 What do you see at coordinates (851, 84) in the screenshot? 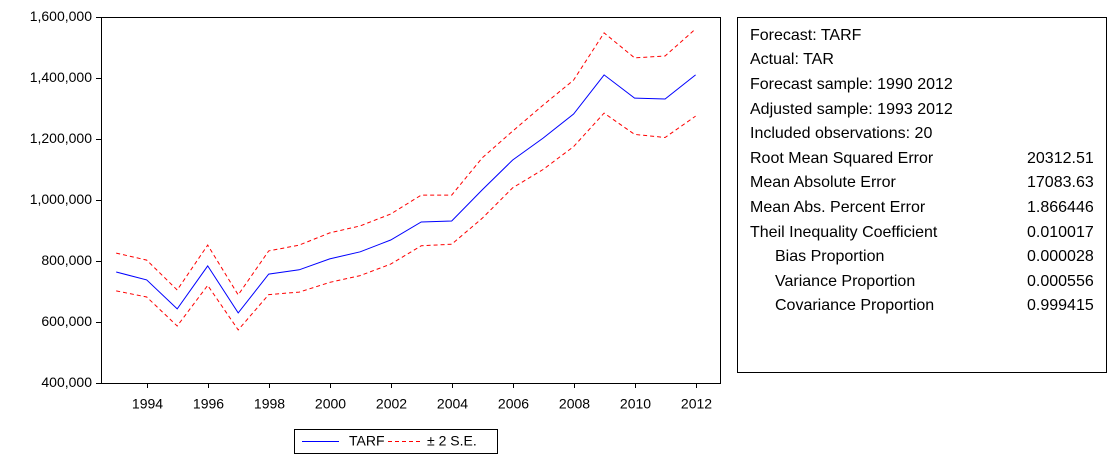
I see `stats-header: Forecast sample: 1990 2012` at bounding box center [851, 84].